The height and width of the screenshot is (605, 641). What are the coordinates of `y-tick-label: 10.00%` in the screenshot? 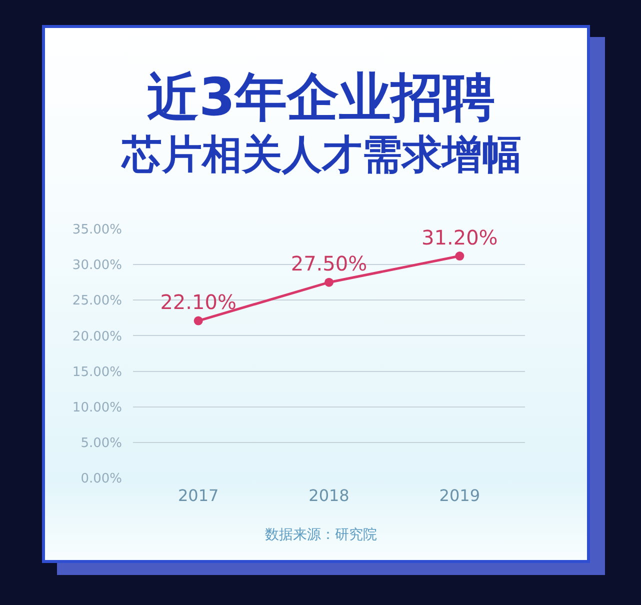 It's located at (97, 408).